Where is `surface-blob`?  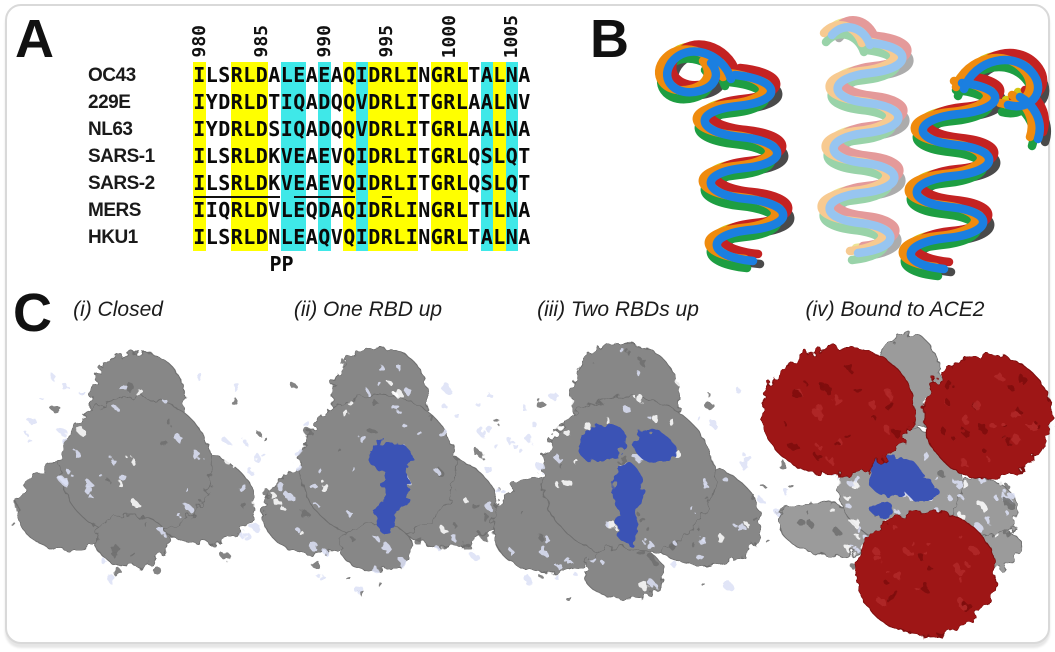
surface-blob is located at coordinates (988, 417).